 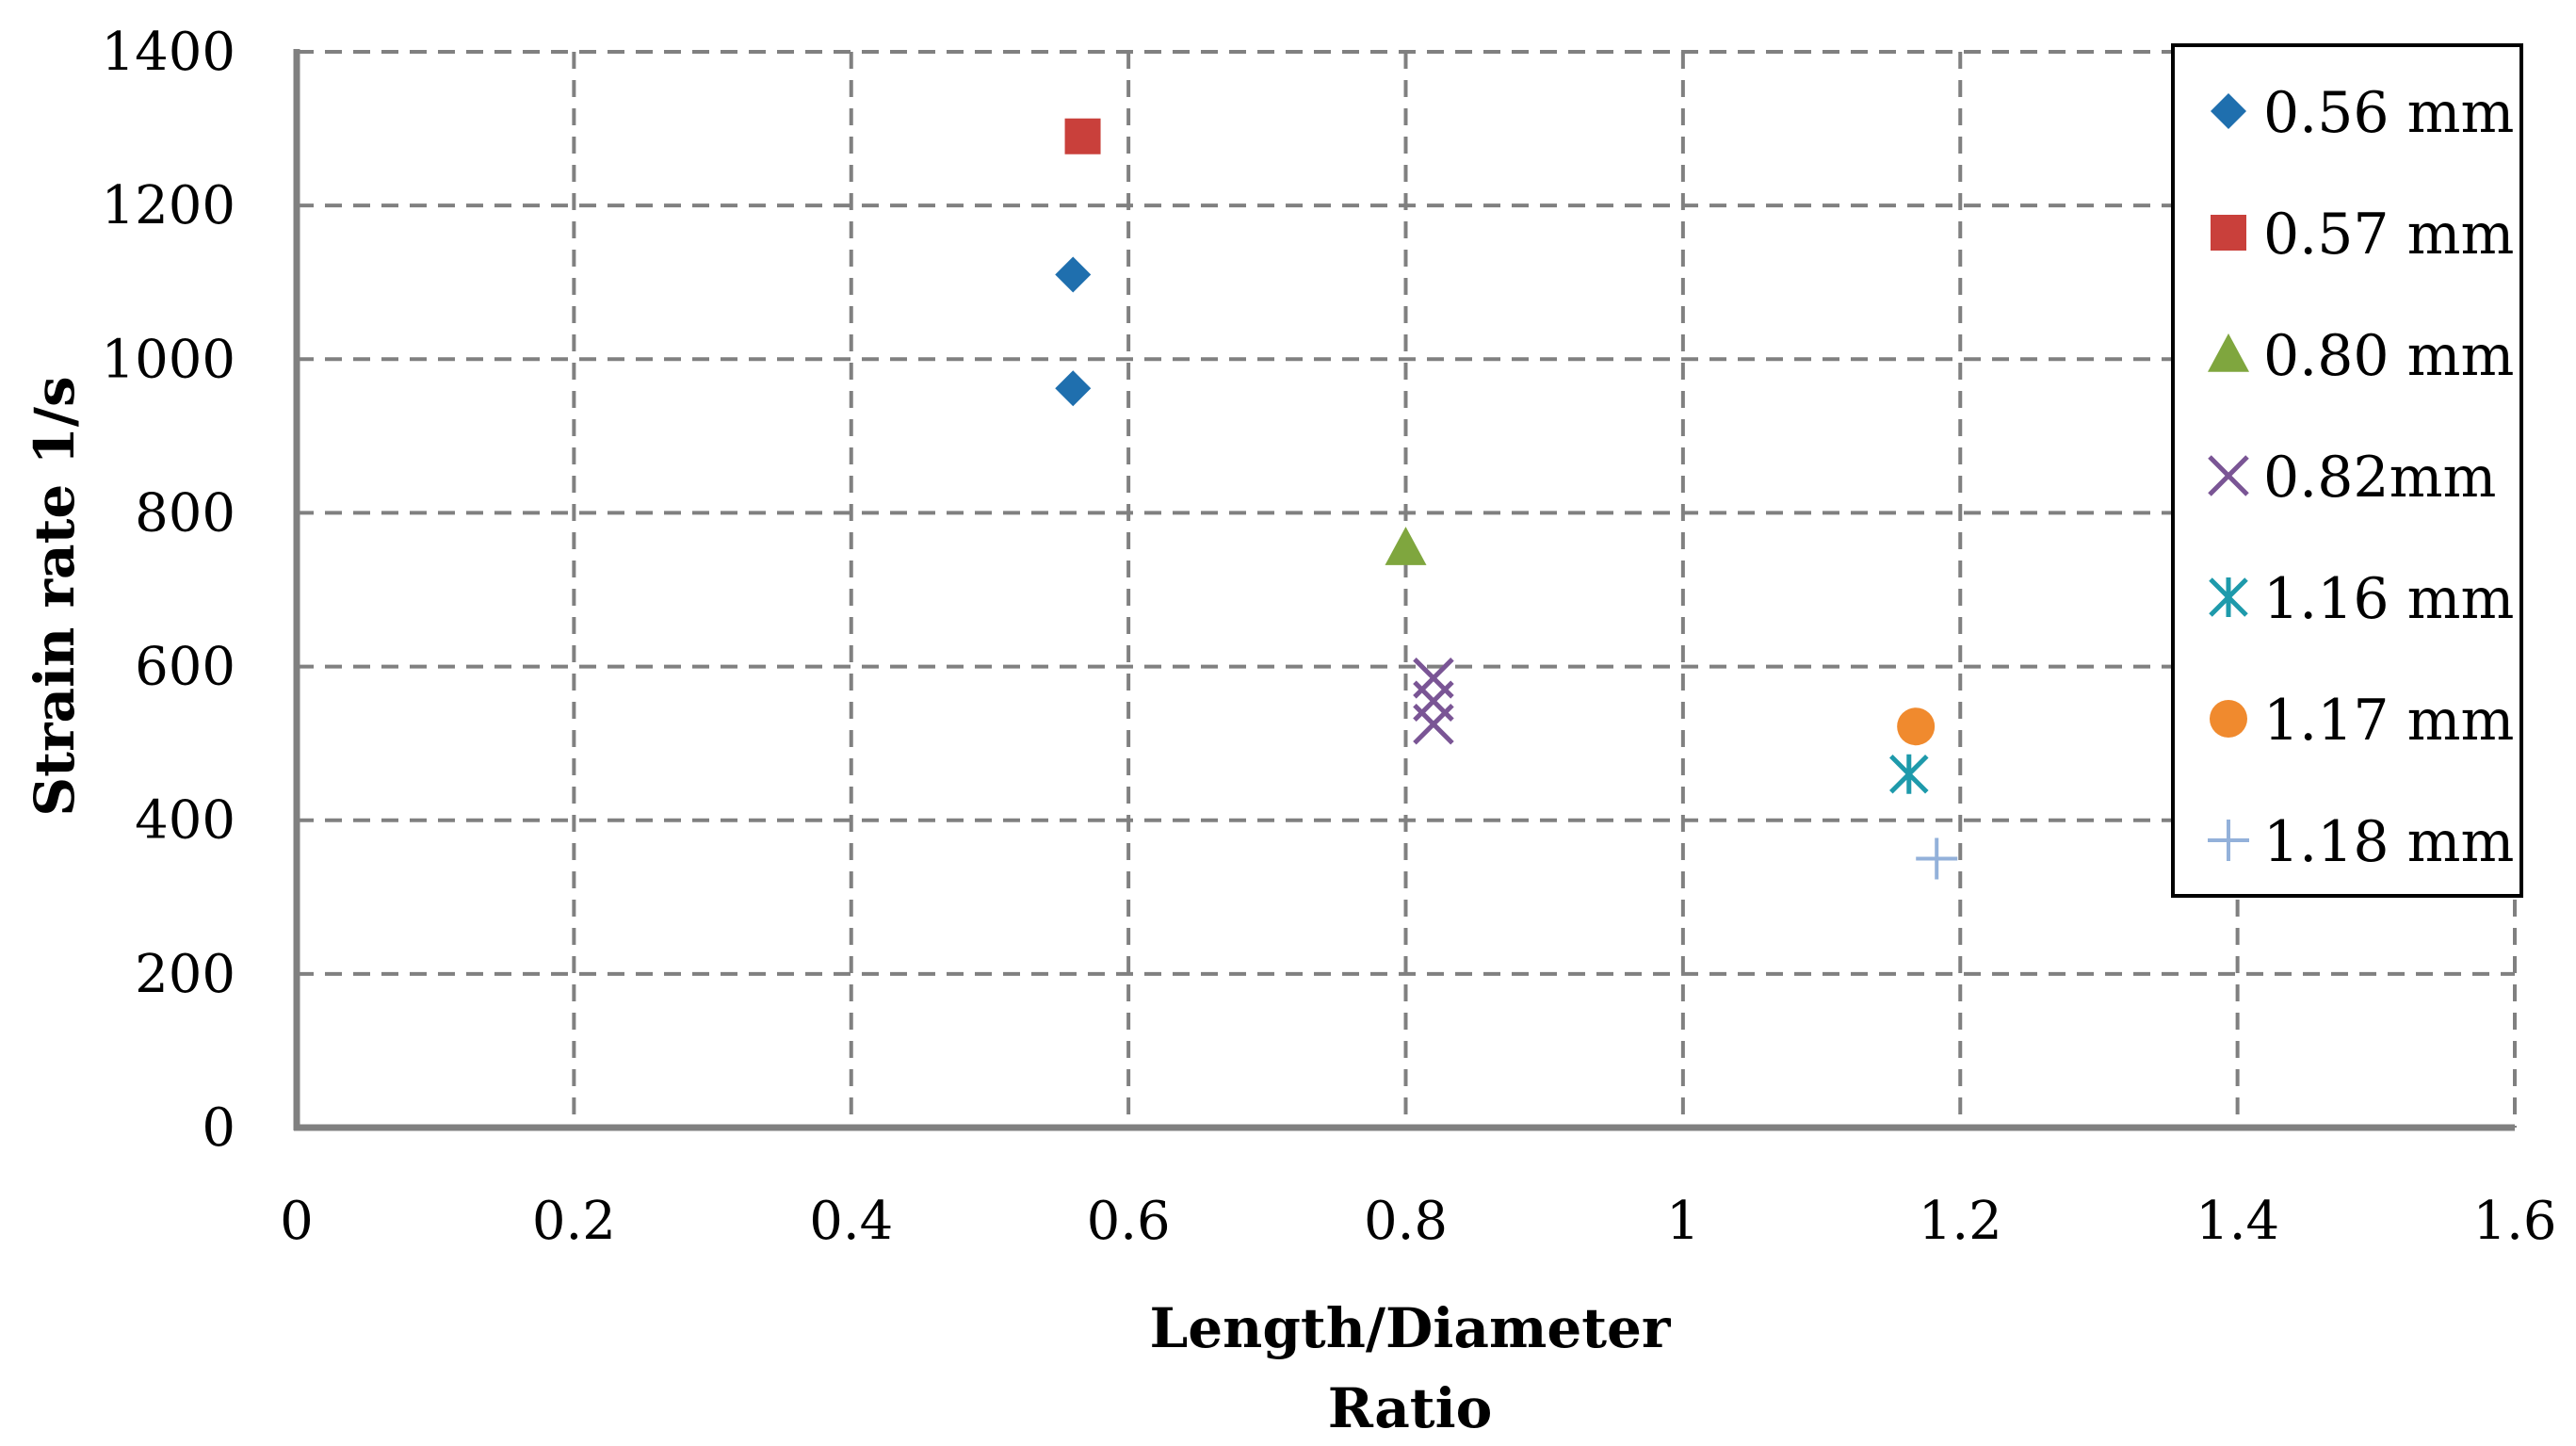 I want to click on legend-label: 0.56 mm, so click(x=2388, y=113).